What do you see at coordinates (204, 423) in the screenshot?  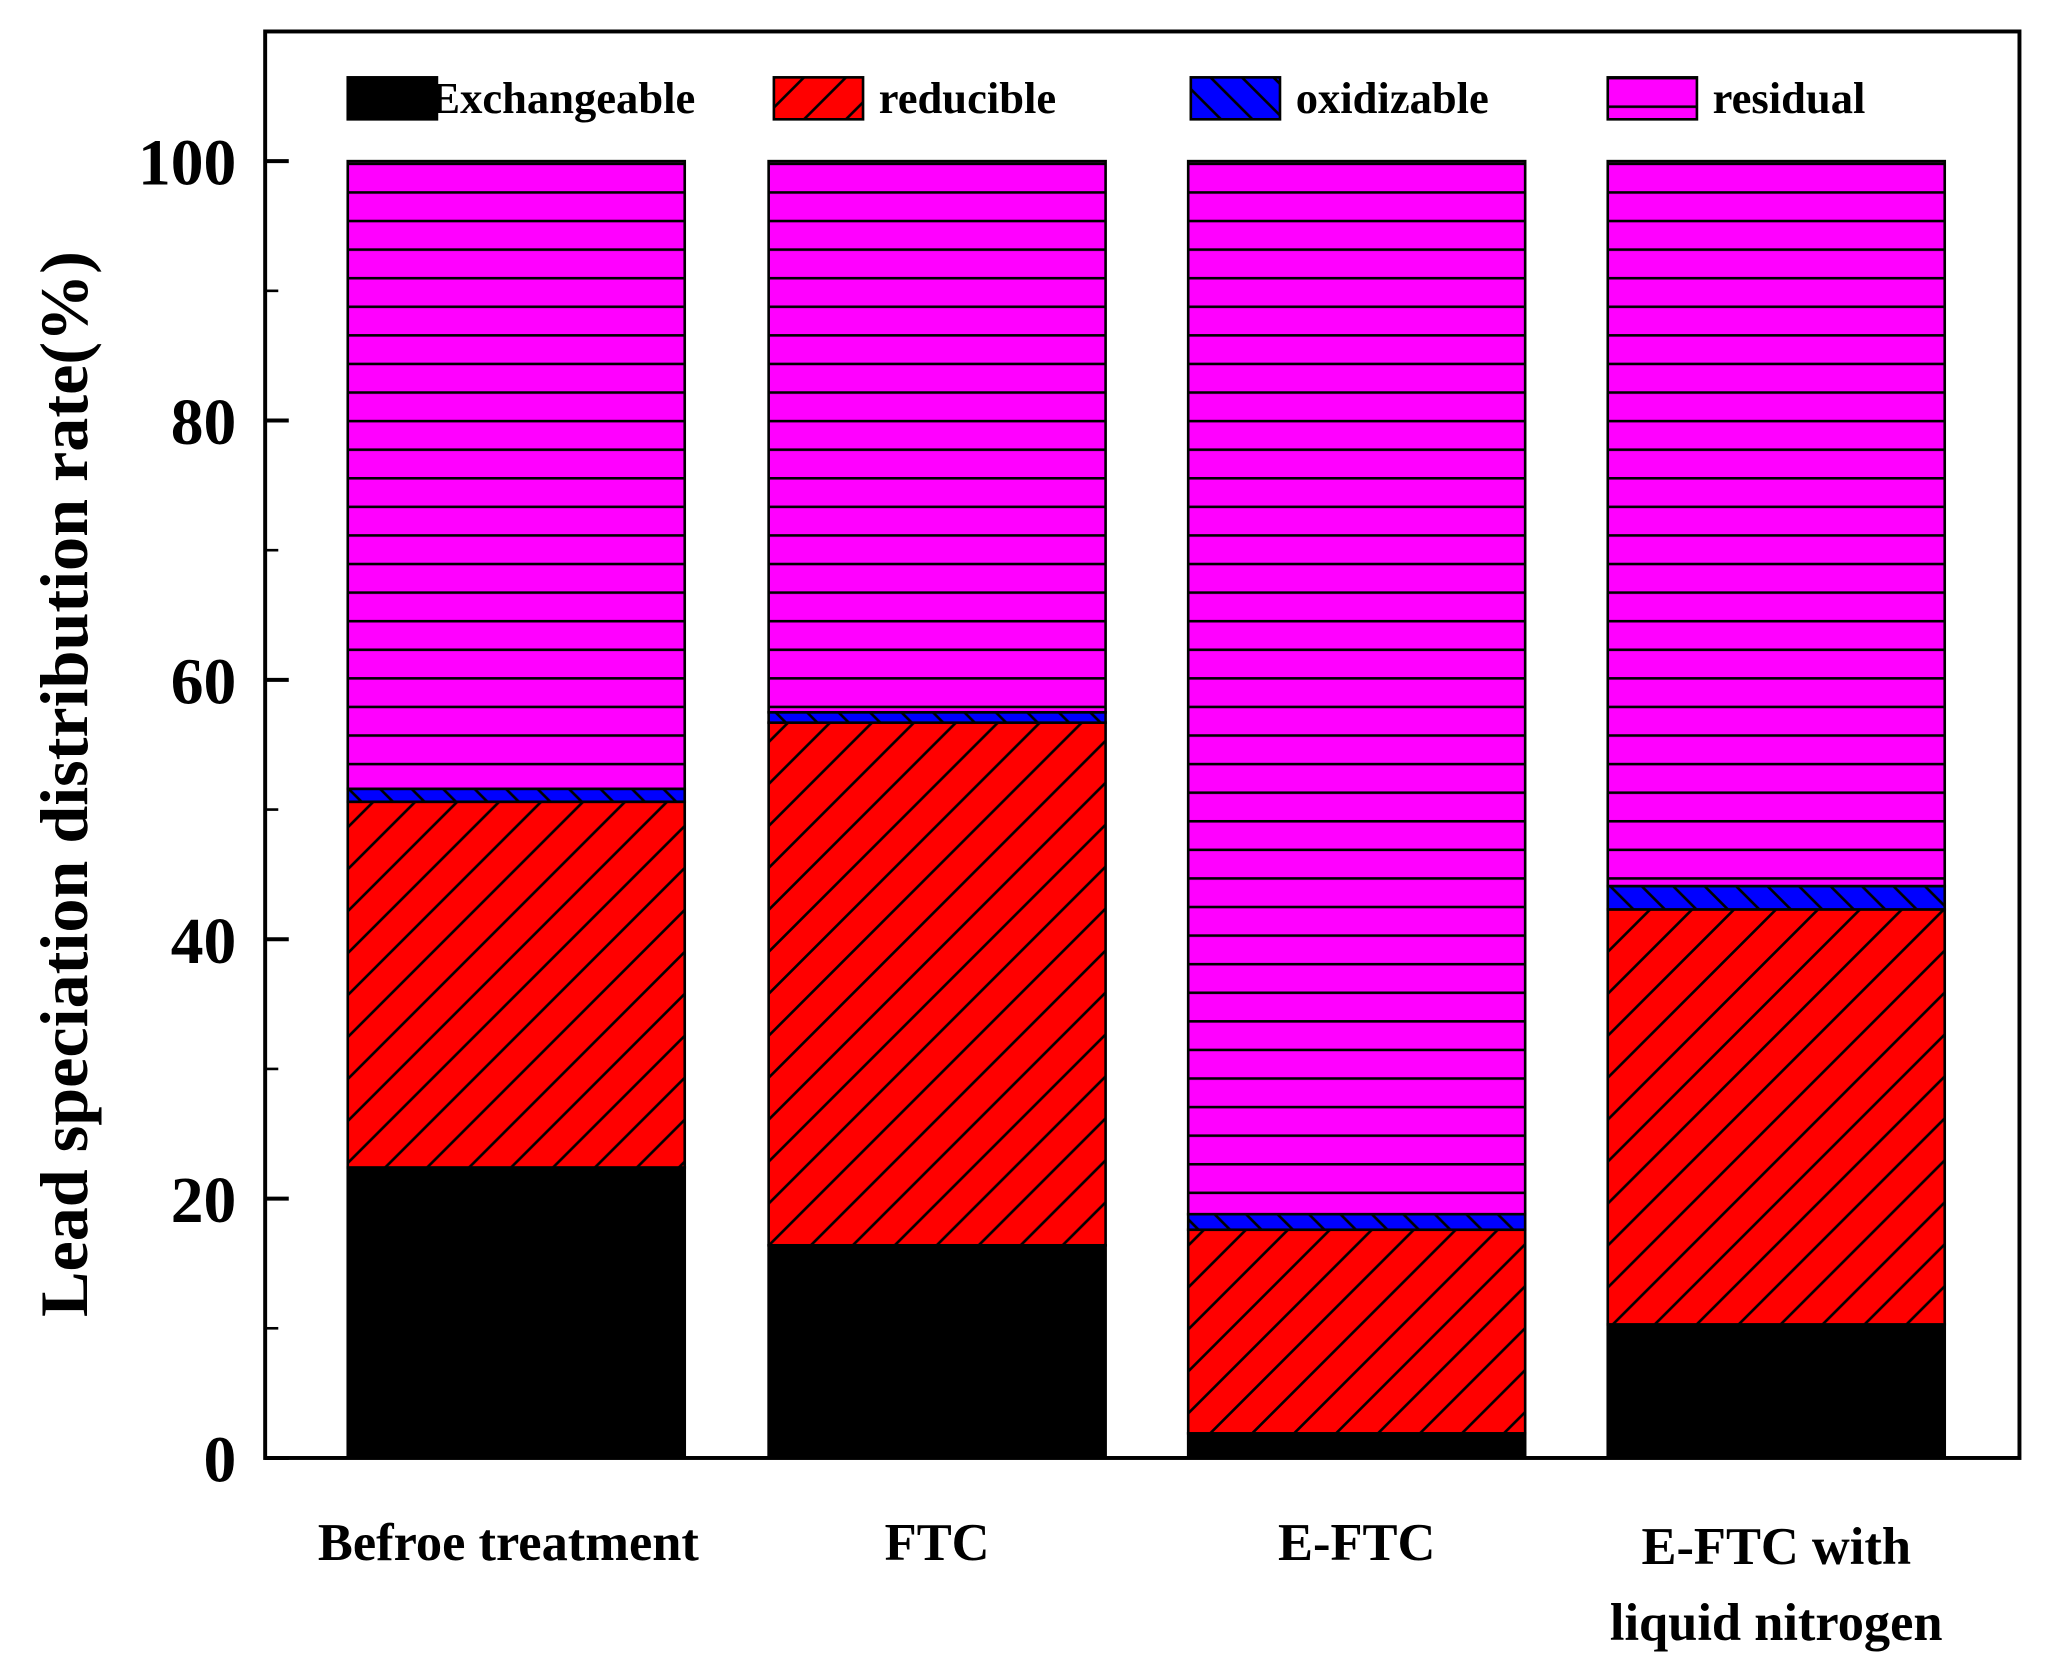 I see `y-tick-label-80: 80` at bounding box center [204, 423].